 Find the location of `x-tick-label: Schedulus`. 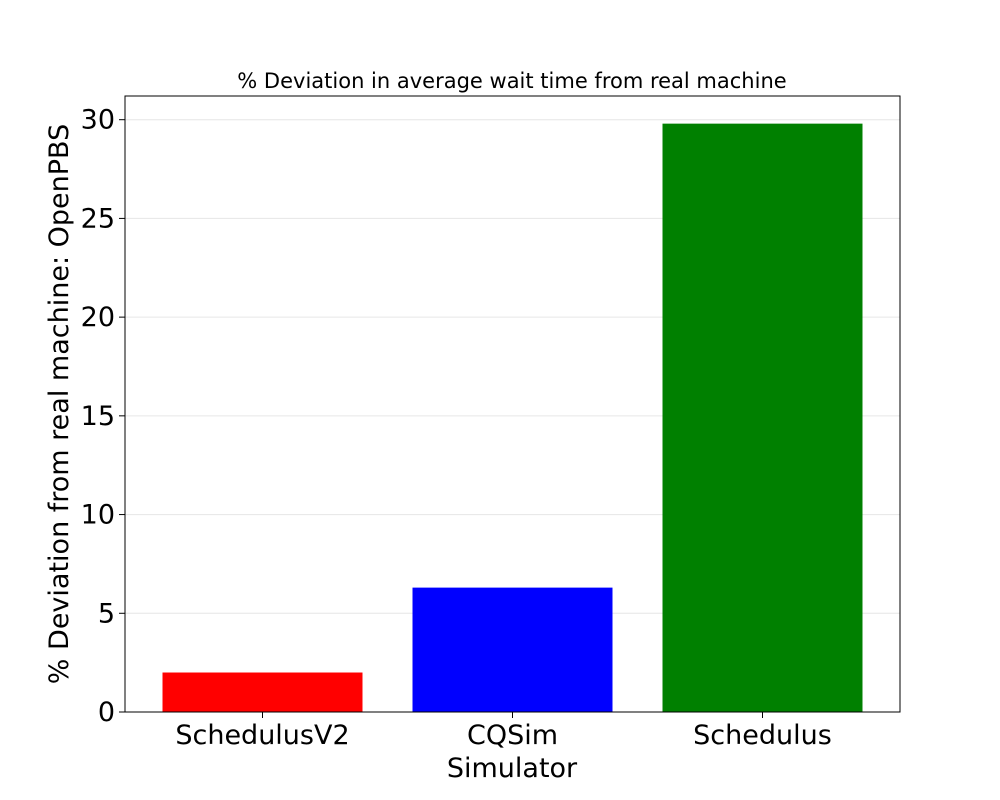

x-tick-label: Schedulus is located at coordinates (762, 735).